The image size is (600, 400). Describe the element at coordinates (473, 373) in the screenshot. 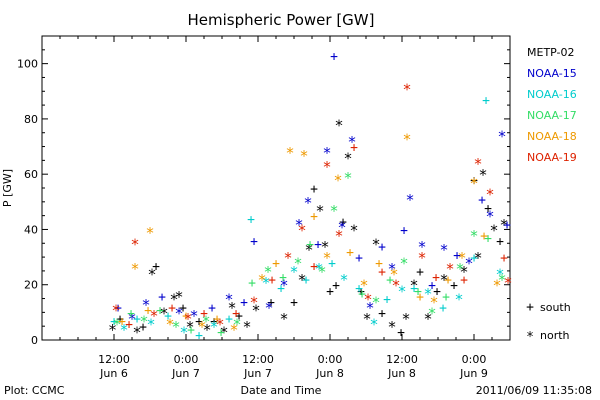

I see `x-tick-label-date: Jun 9` at that location.